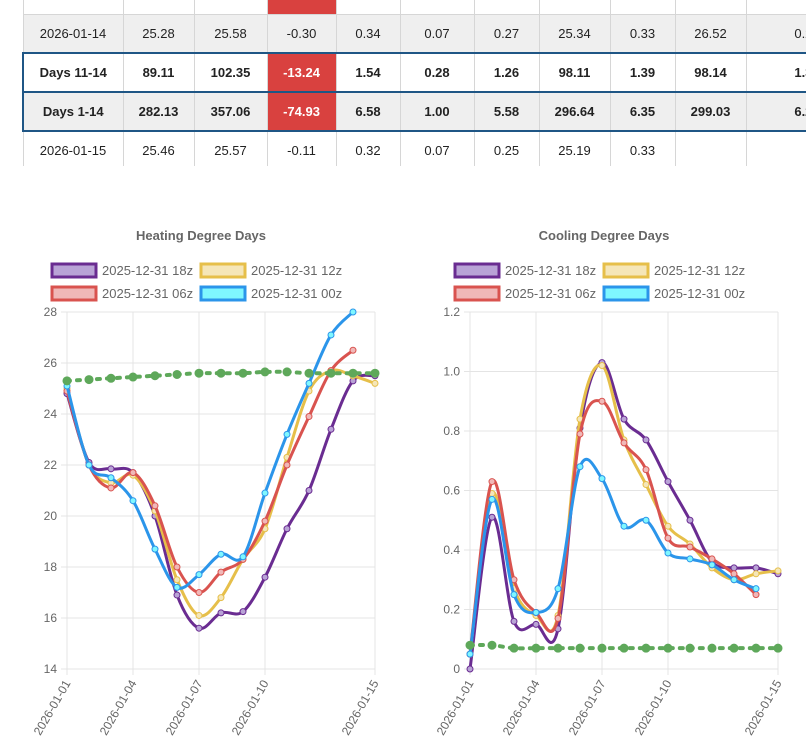  What do you see at coordinates (710, 72) in the screenshot?
I see `table-cell: 98.14` at bounding box center [710, 72].